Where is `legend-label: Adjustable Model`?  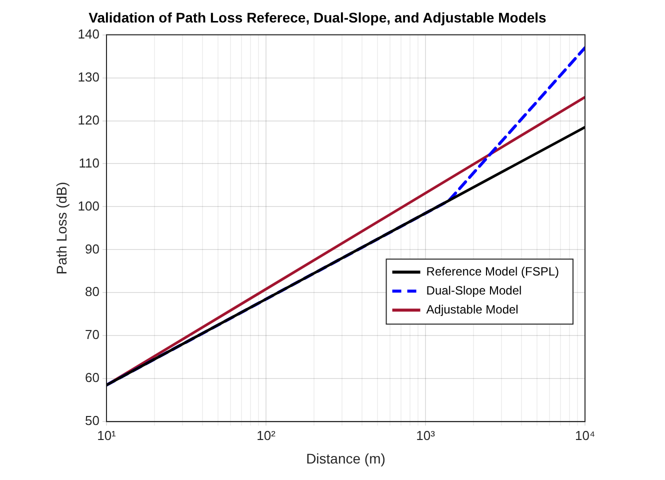
legend-label: Adjustable Model is located at coordinates (472, 309).